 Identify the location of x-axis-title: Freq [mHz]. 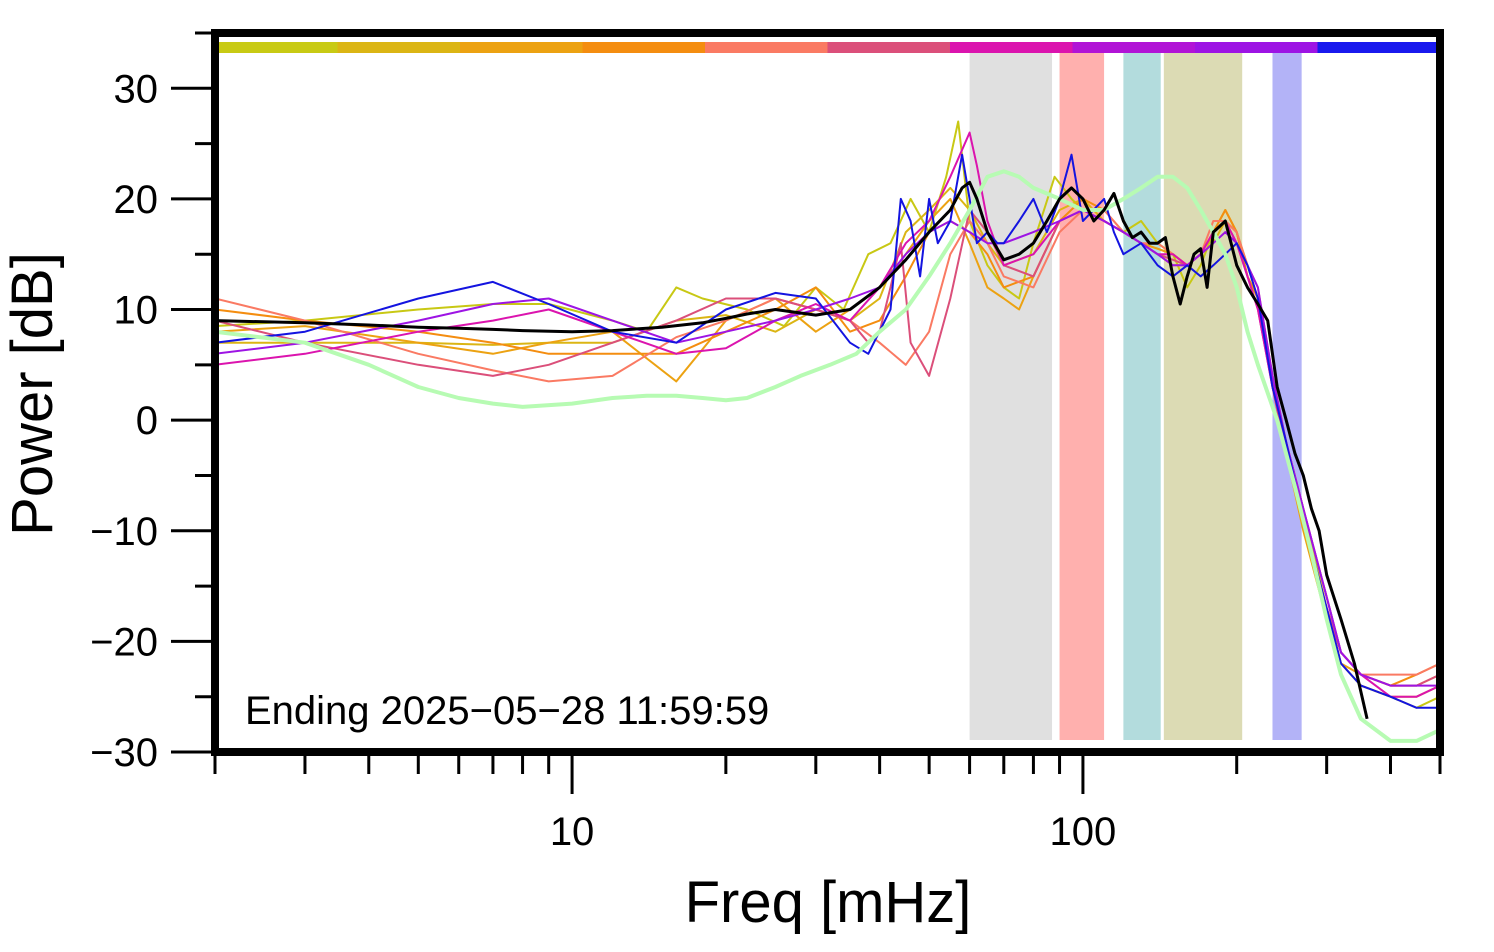
(828, 902).